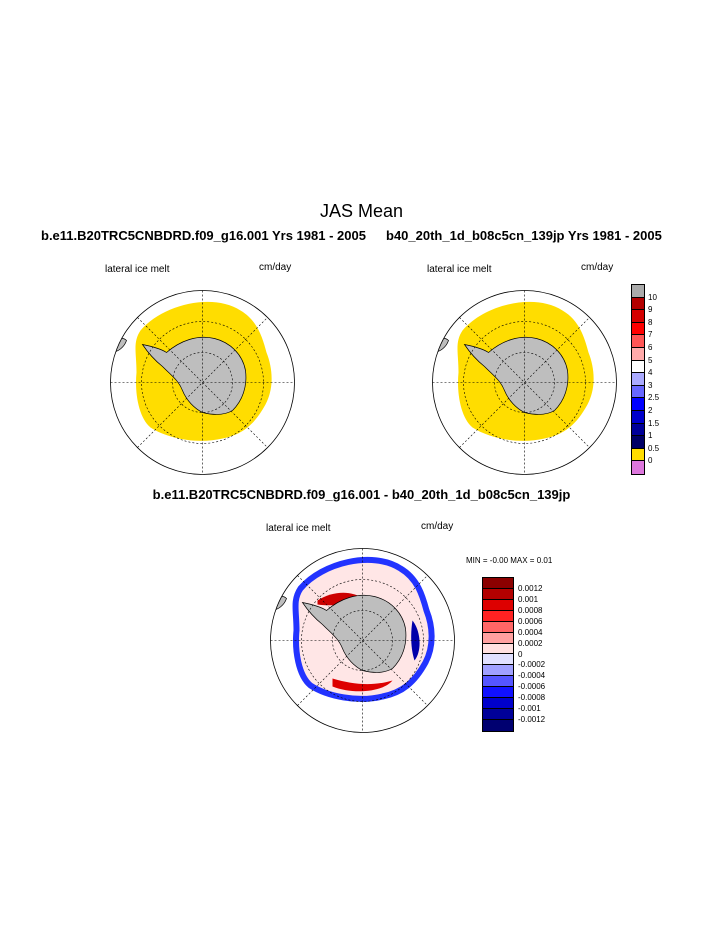  Describe the element at coordinates (528, 599) in the screenshot. I see `colorbar-label: 0.001` at that location.